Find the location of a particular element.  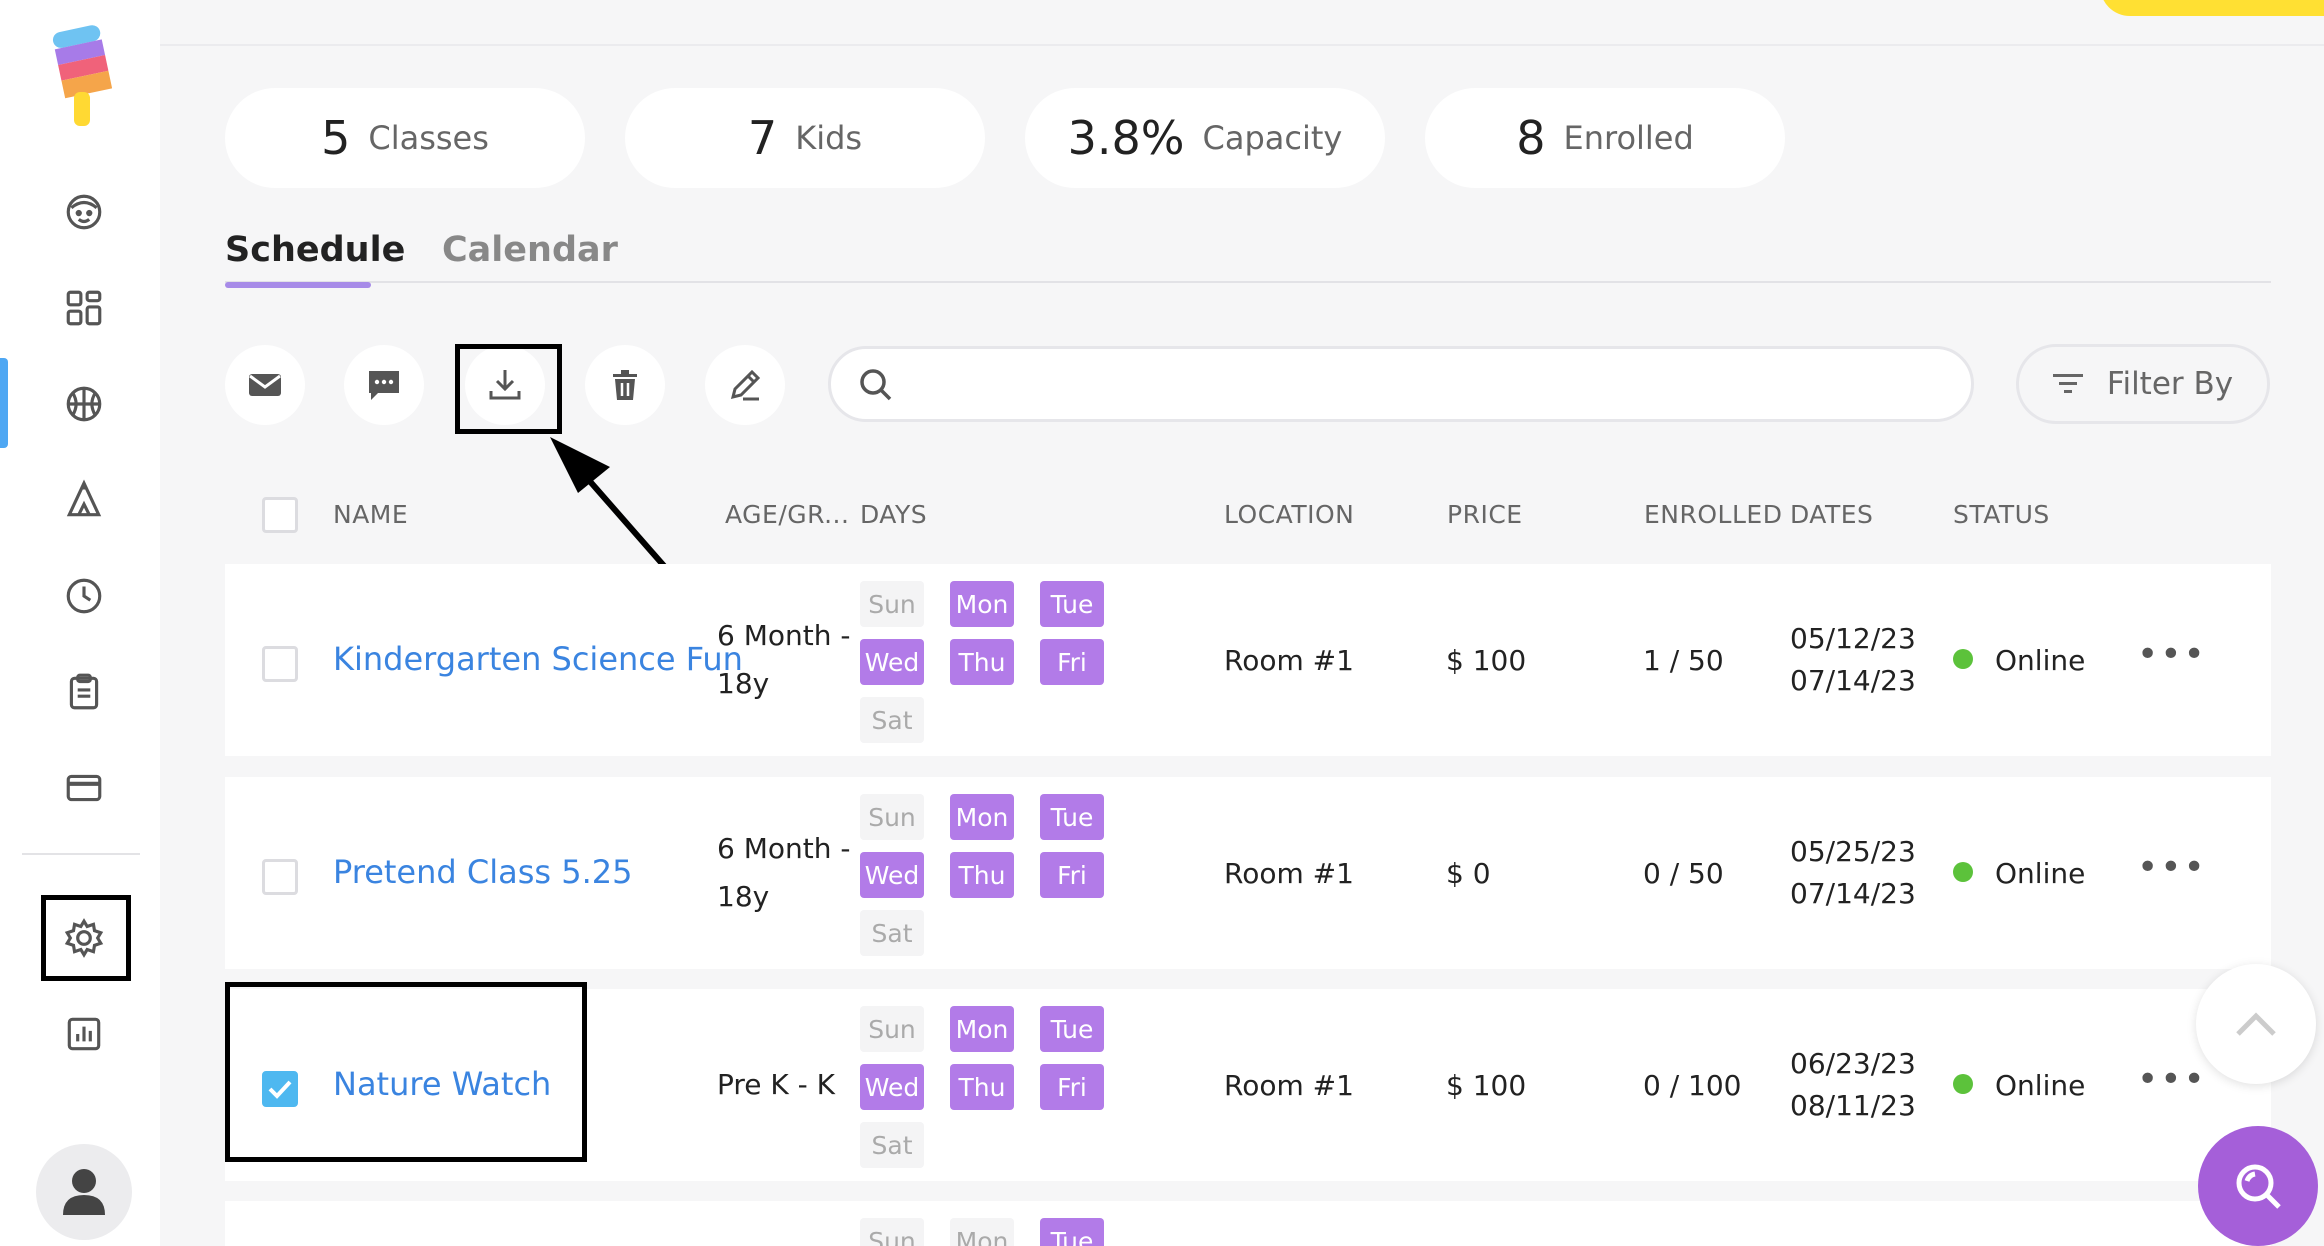

header-dates: DATES is located at coordinates (1832, 514).